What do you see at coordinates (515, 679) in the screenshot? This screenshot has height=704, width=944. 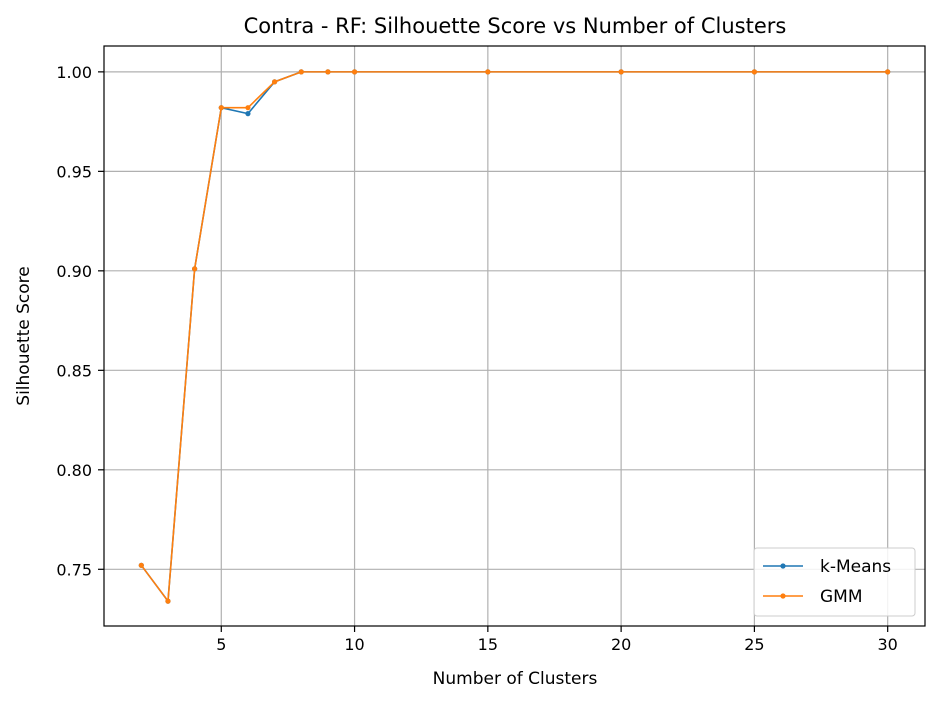 I see `x-axis-label: Number of Clusters` at bounding box center [515, 679].